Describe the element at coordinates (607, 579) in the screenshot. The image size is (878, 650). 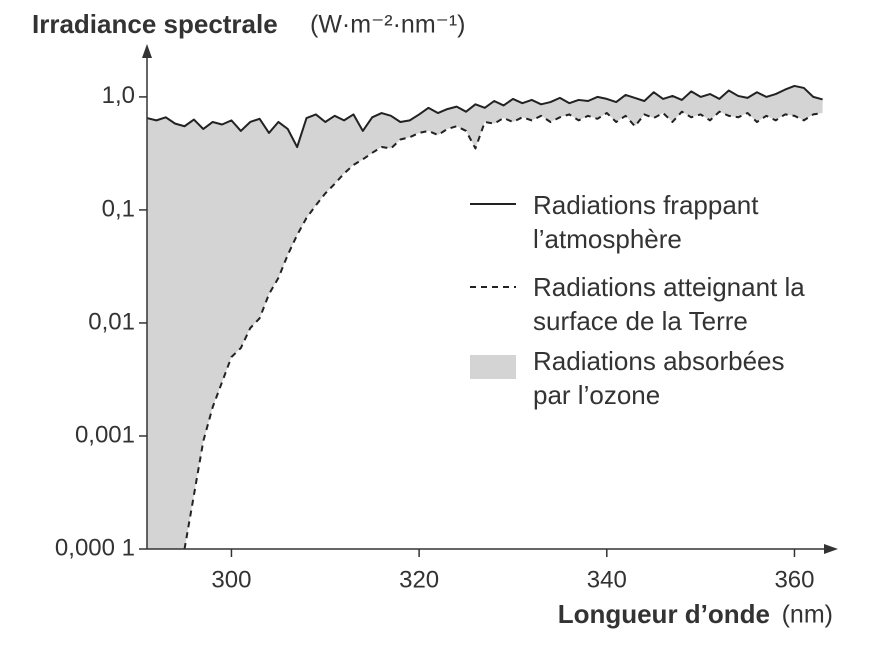
I see `x-tick-label: 340` at that location.